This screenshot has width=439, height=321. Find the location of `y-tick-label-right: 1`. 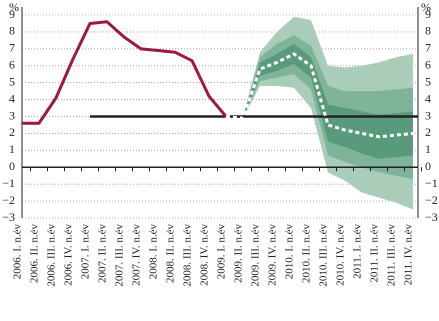

y-tick-label-right: 1 is located at coordinates (428, 149).